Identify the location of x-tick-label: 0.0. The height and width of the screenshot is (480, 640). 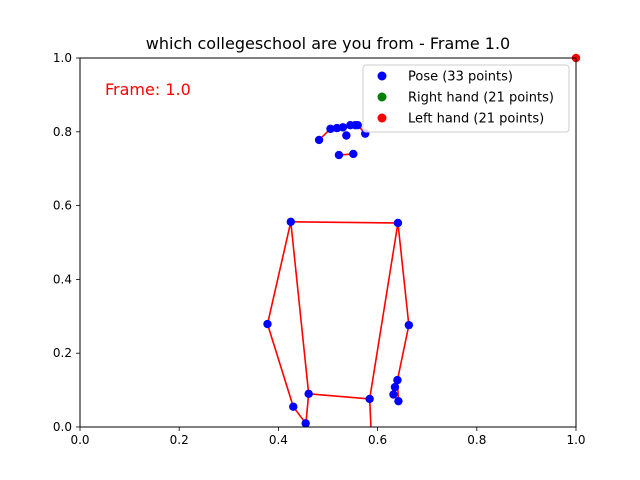
(79, 440).